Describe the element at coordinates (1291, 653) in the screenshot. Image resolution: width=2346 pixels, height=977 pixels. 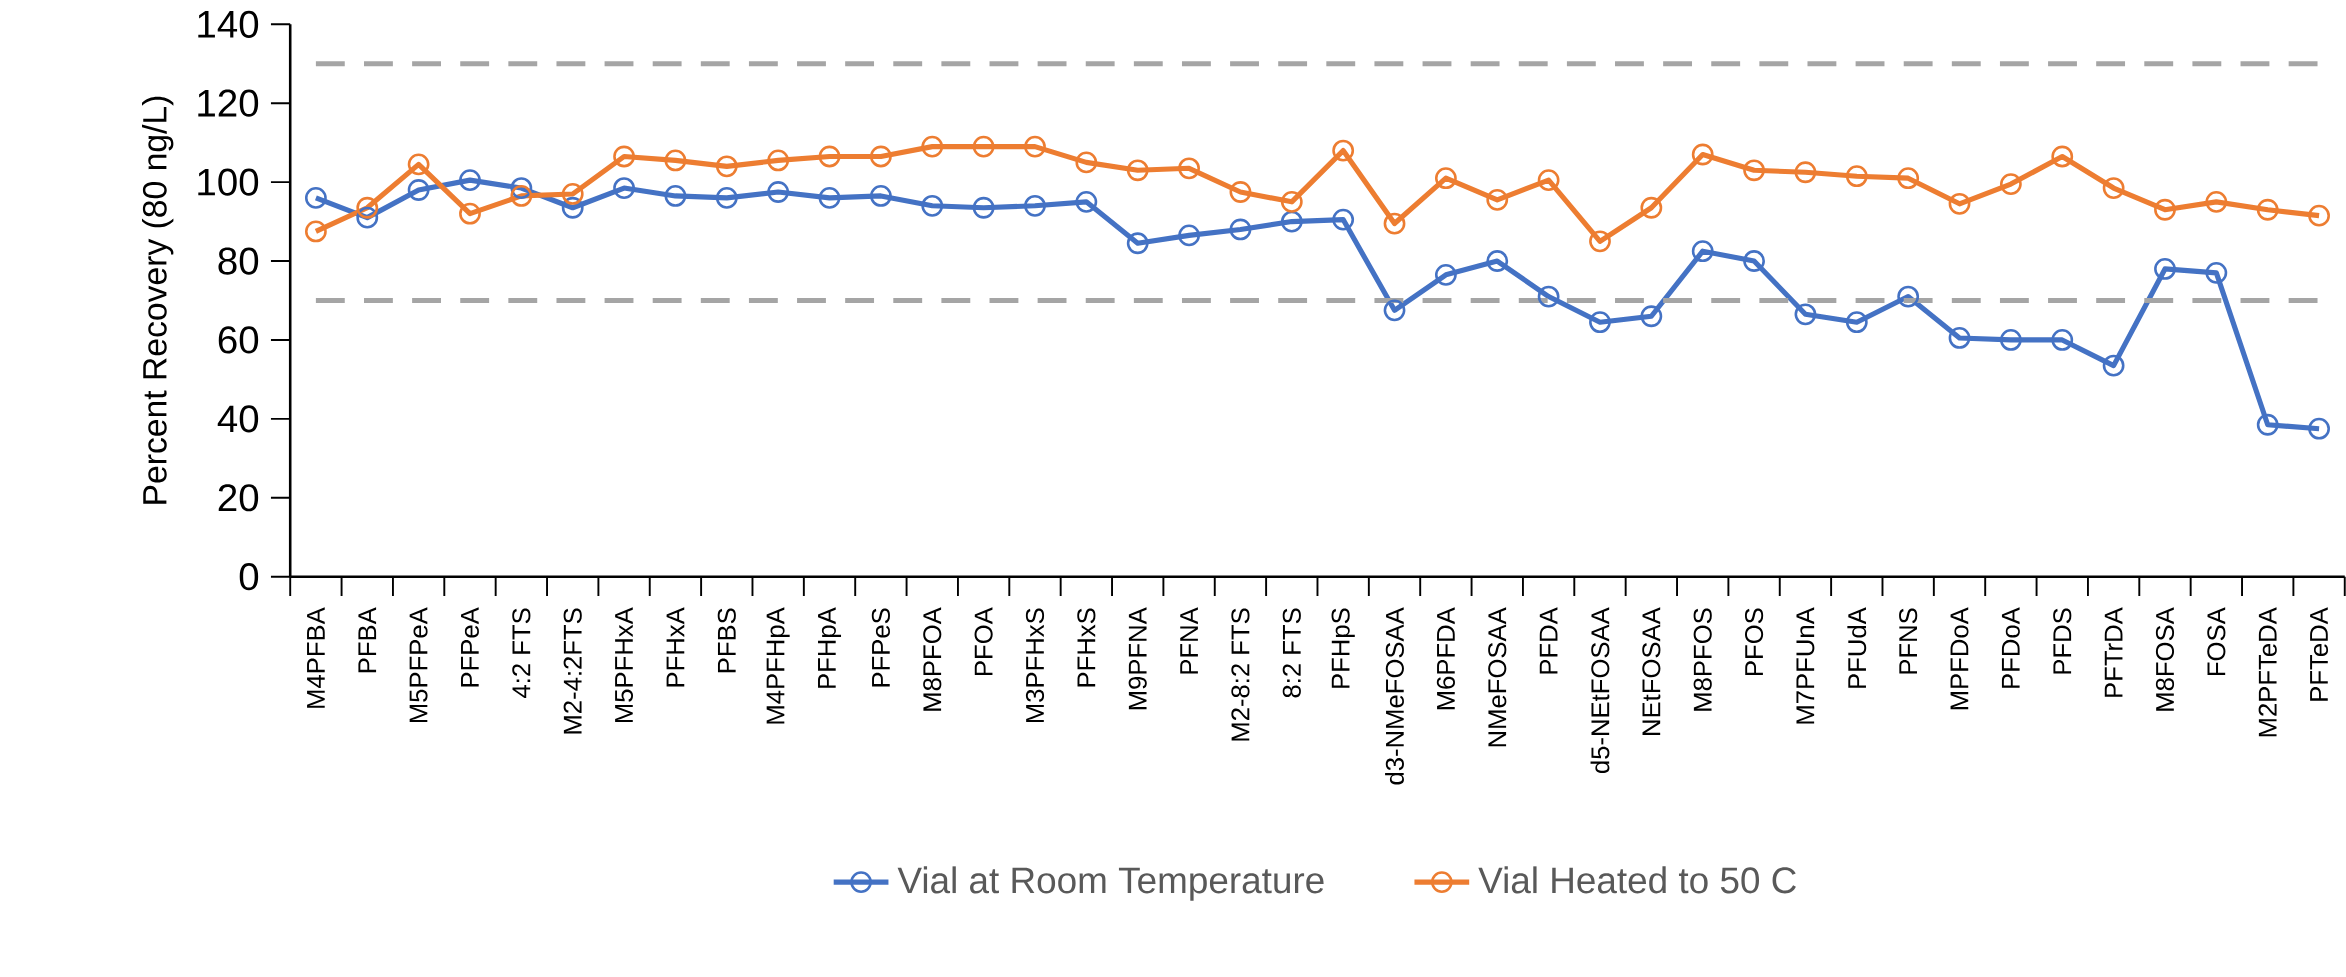
I see `x-tick-label: 8:2 FTS` at that location.